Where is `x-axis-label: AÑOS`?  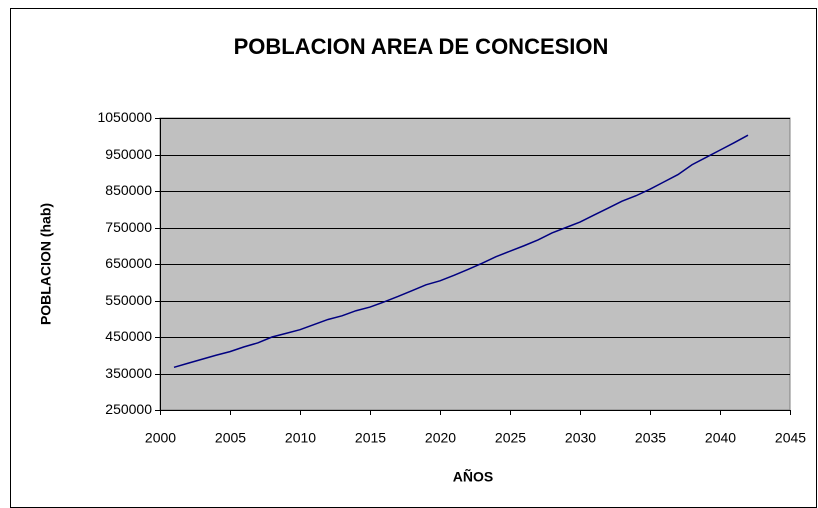
x-axis-label: AÑOS is located at coordinates (473, 476).